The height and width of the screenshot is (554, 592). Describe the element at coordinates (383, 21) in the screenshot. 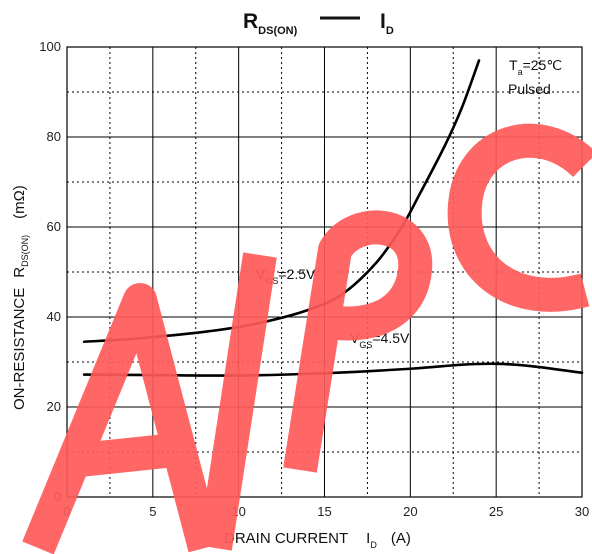

I see `title-right-main: I` at that location.